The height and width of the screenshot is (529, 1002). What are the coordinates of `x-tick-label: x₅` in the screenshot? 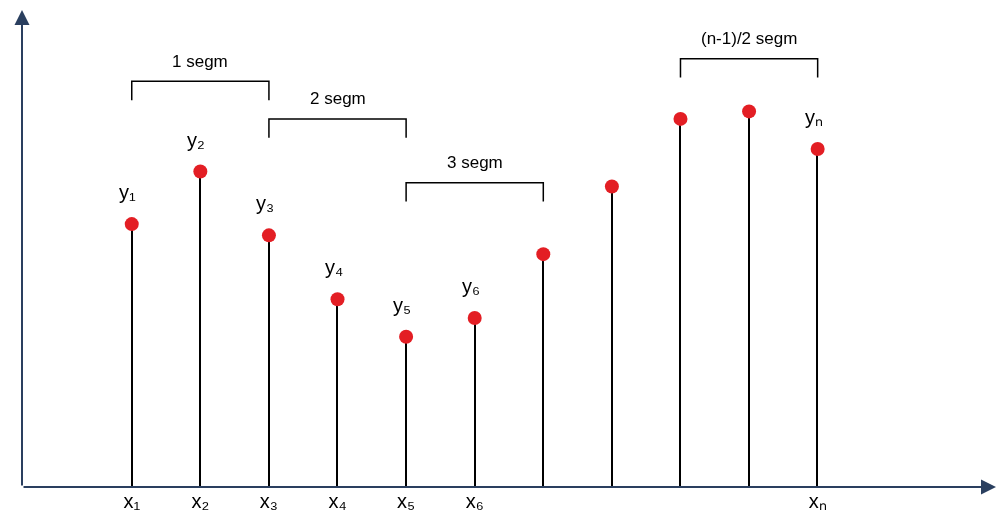 It's located at (406, 501).